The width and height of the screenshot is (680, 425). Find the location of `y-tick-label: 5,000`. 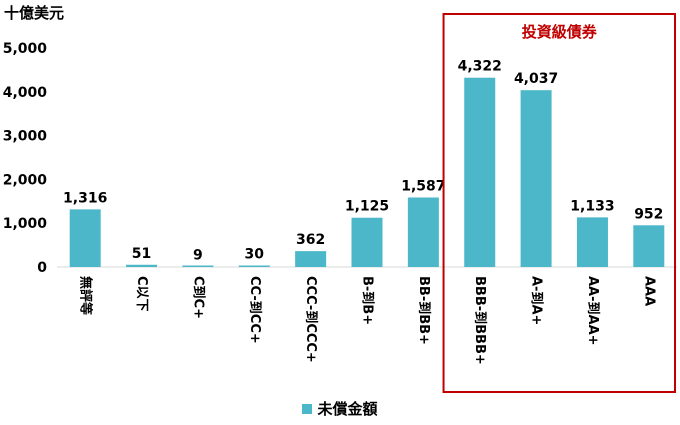

y-tick-label: 5,000 is located at coordinates (25, 49).